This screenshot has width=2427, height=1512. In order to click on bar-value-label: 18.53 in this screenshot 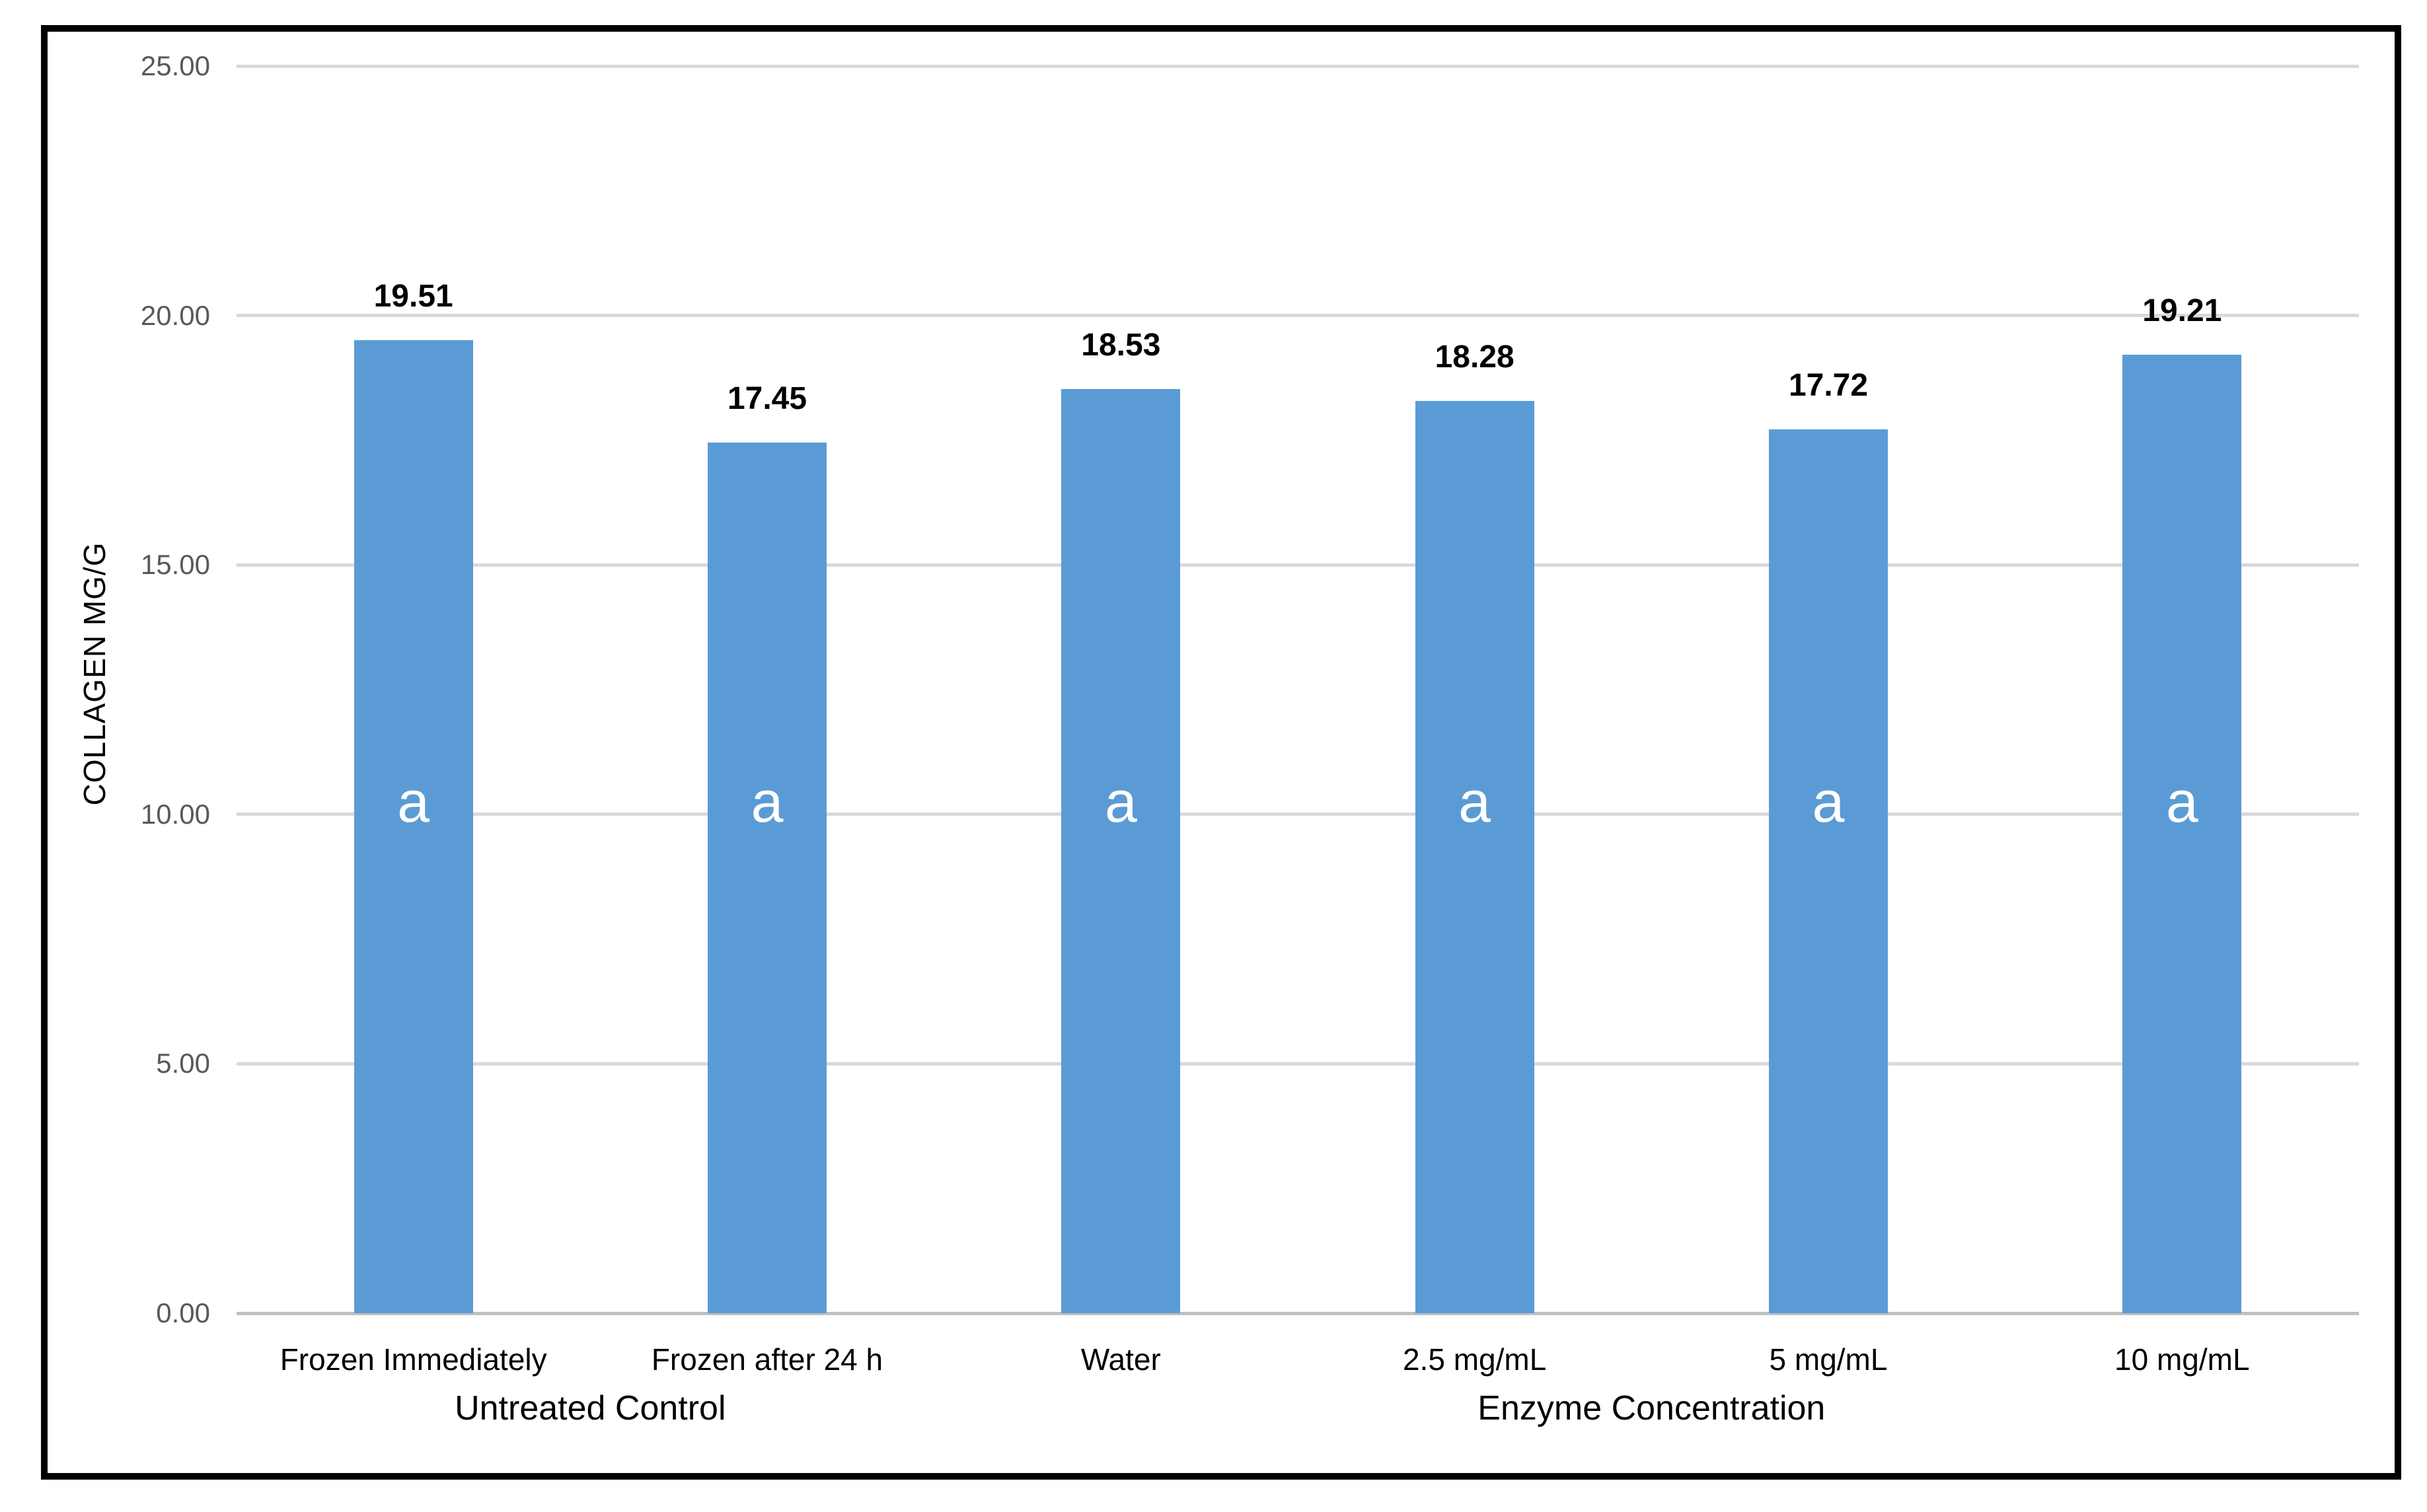, I will do `click(1121, 345)`.